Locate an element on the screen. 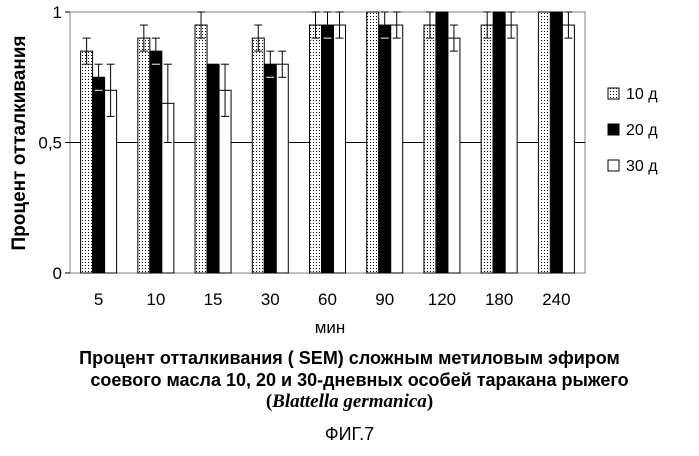  x-tick-label: 60 is located at coordinates (327, 299).